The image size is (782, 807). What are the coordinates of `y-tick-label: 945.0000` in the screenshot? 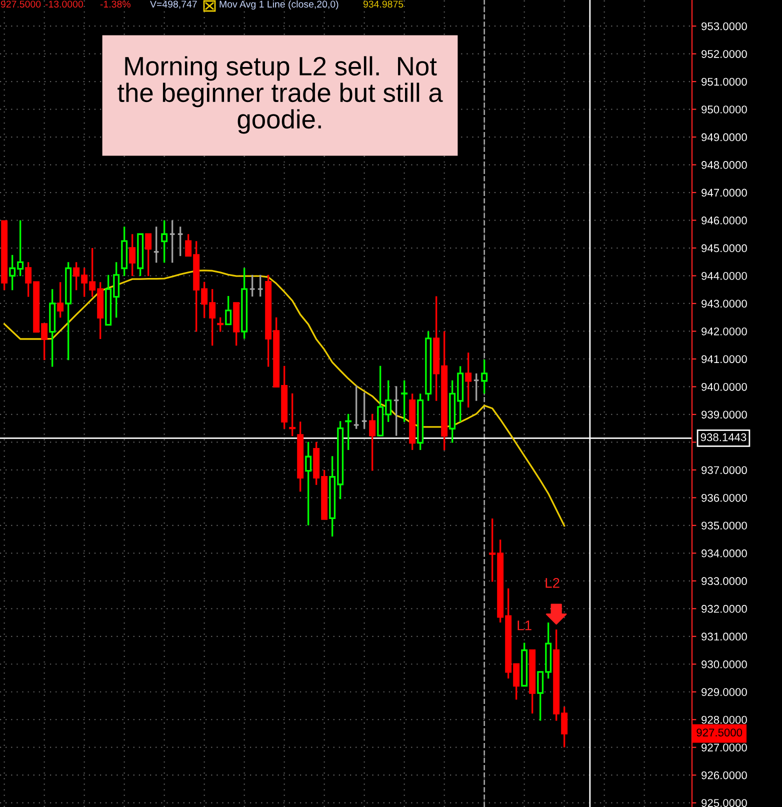 It's located at (724, 248).